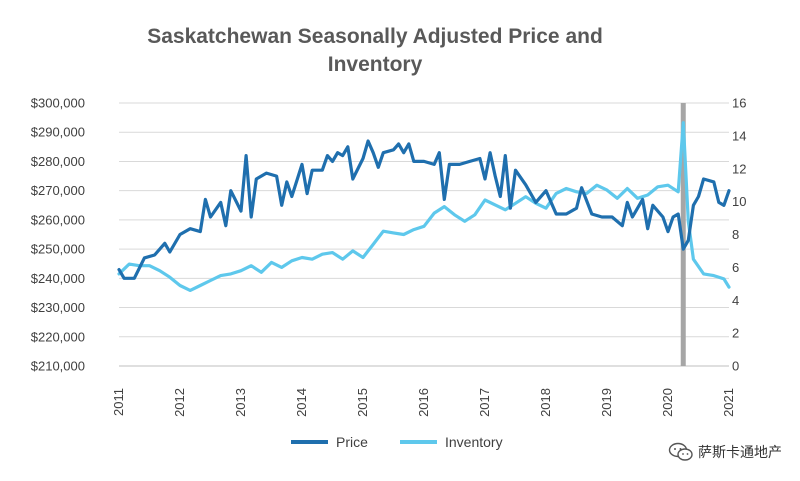 The image size is (800, 481). What do you see at coordinates (739, 135) in the screenshot?
I see `y-right-tick-label: 14` at bounding box center [739, 135].